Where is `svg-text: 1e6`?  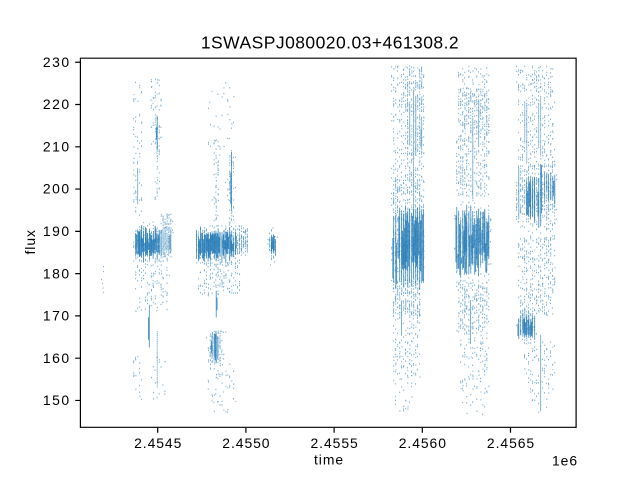 svg-text: 1e6 is located at coordinates (565, 461).